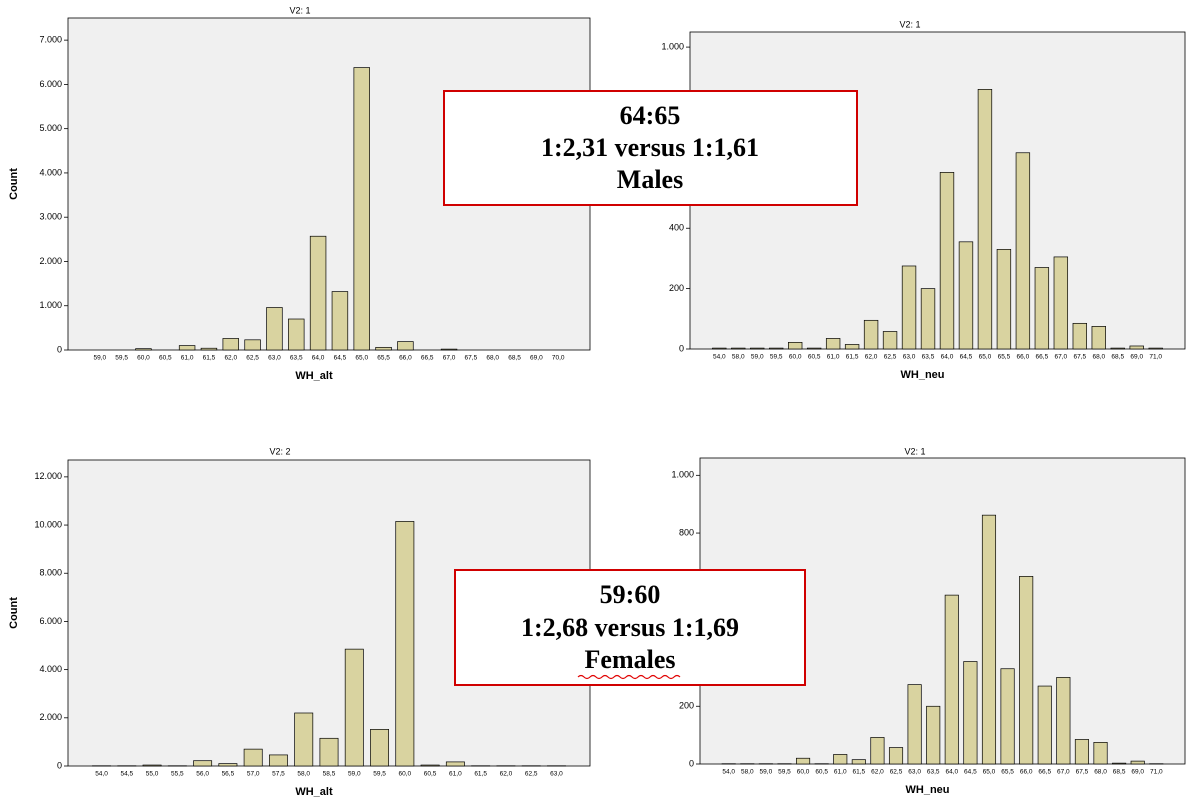 This screenshot has width=1200, height=800. What do you see at coordinates (691, 763) in the screenshot?
I see `y-tick-label: 0` at bounding box center [691, 763].